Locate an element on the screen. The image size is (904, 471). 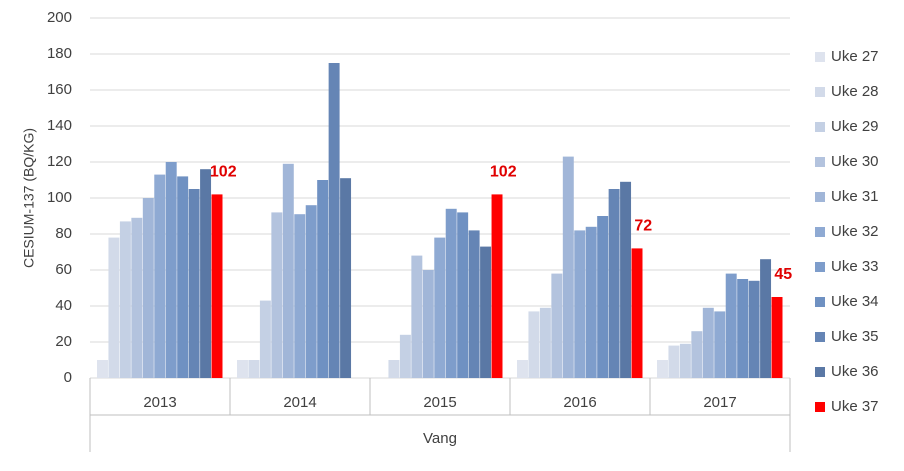
y-tick-label: 80 is located at coordinates (63, 233).